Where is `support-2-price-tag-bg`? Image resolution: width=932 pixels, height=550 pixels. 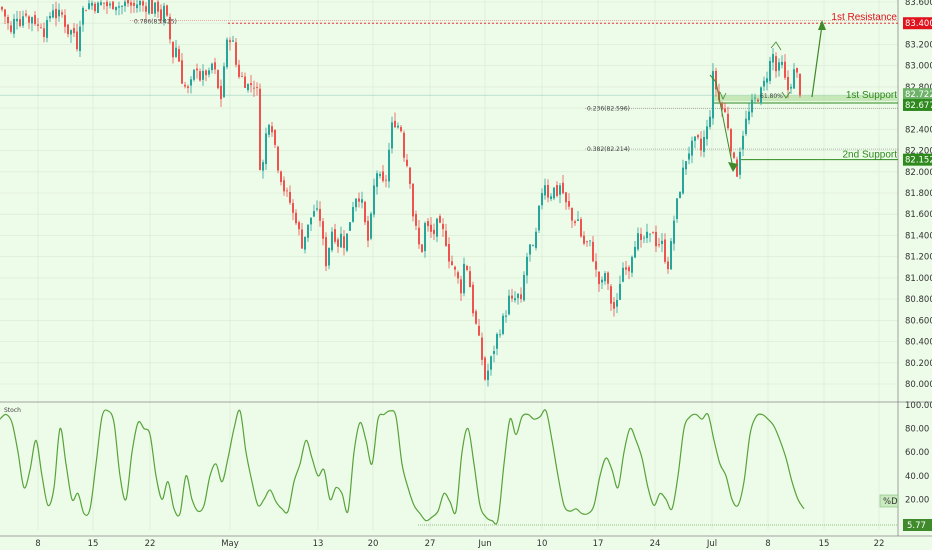
support-2-price-tag-bg is located at coordinates (917, 159).